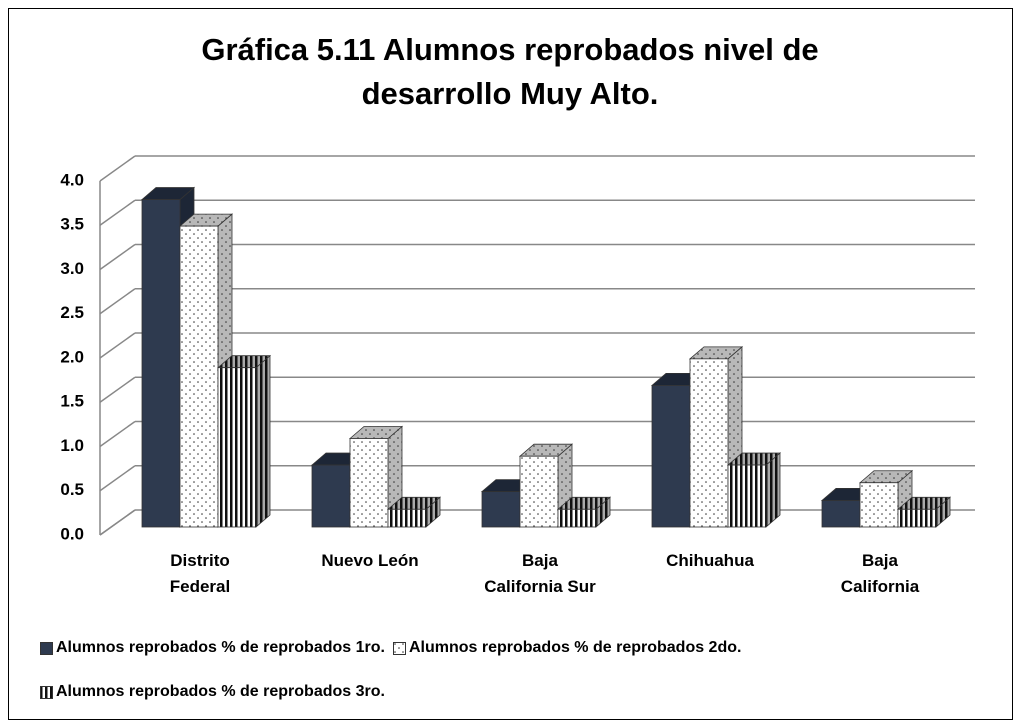 The image size is (1021, 728). Describe the element at coordinates (72, 224) in the screenshot. I see `y-tick-label: 3.5` at that location.